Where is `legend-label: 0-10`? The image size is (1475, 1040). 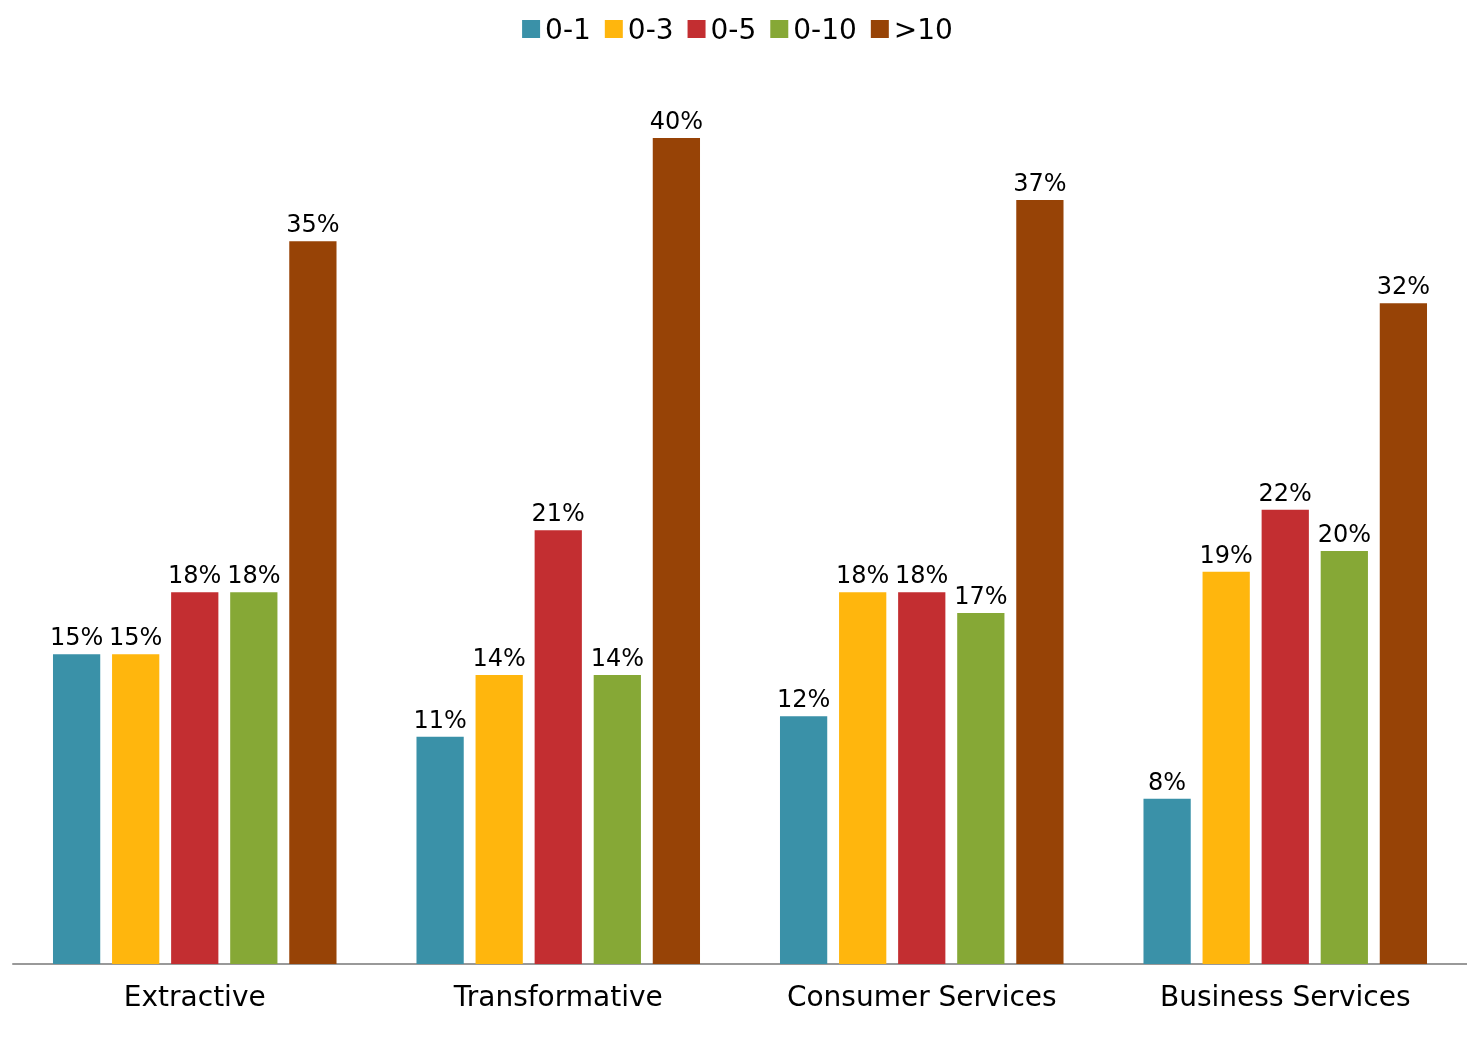 legend-label: 0-10 is located at coordinates (825, 29).